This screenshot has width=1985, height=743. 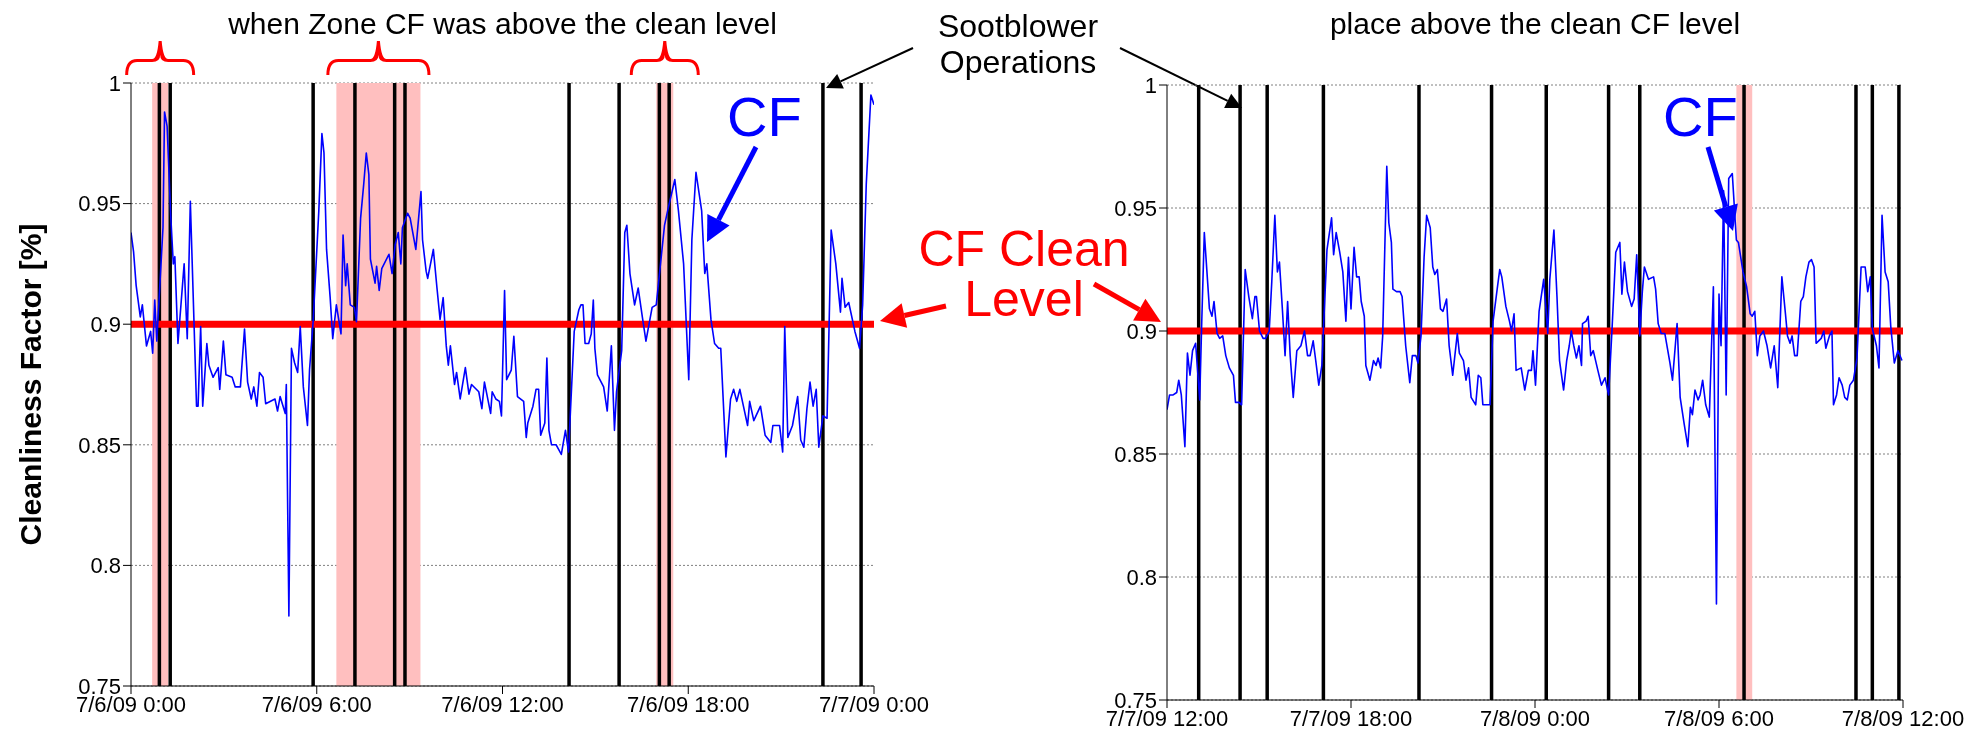 I want to click on x-tick-label: 7/6/09 18:00, so click(x=688, y=704).